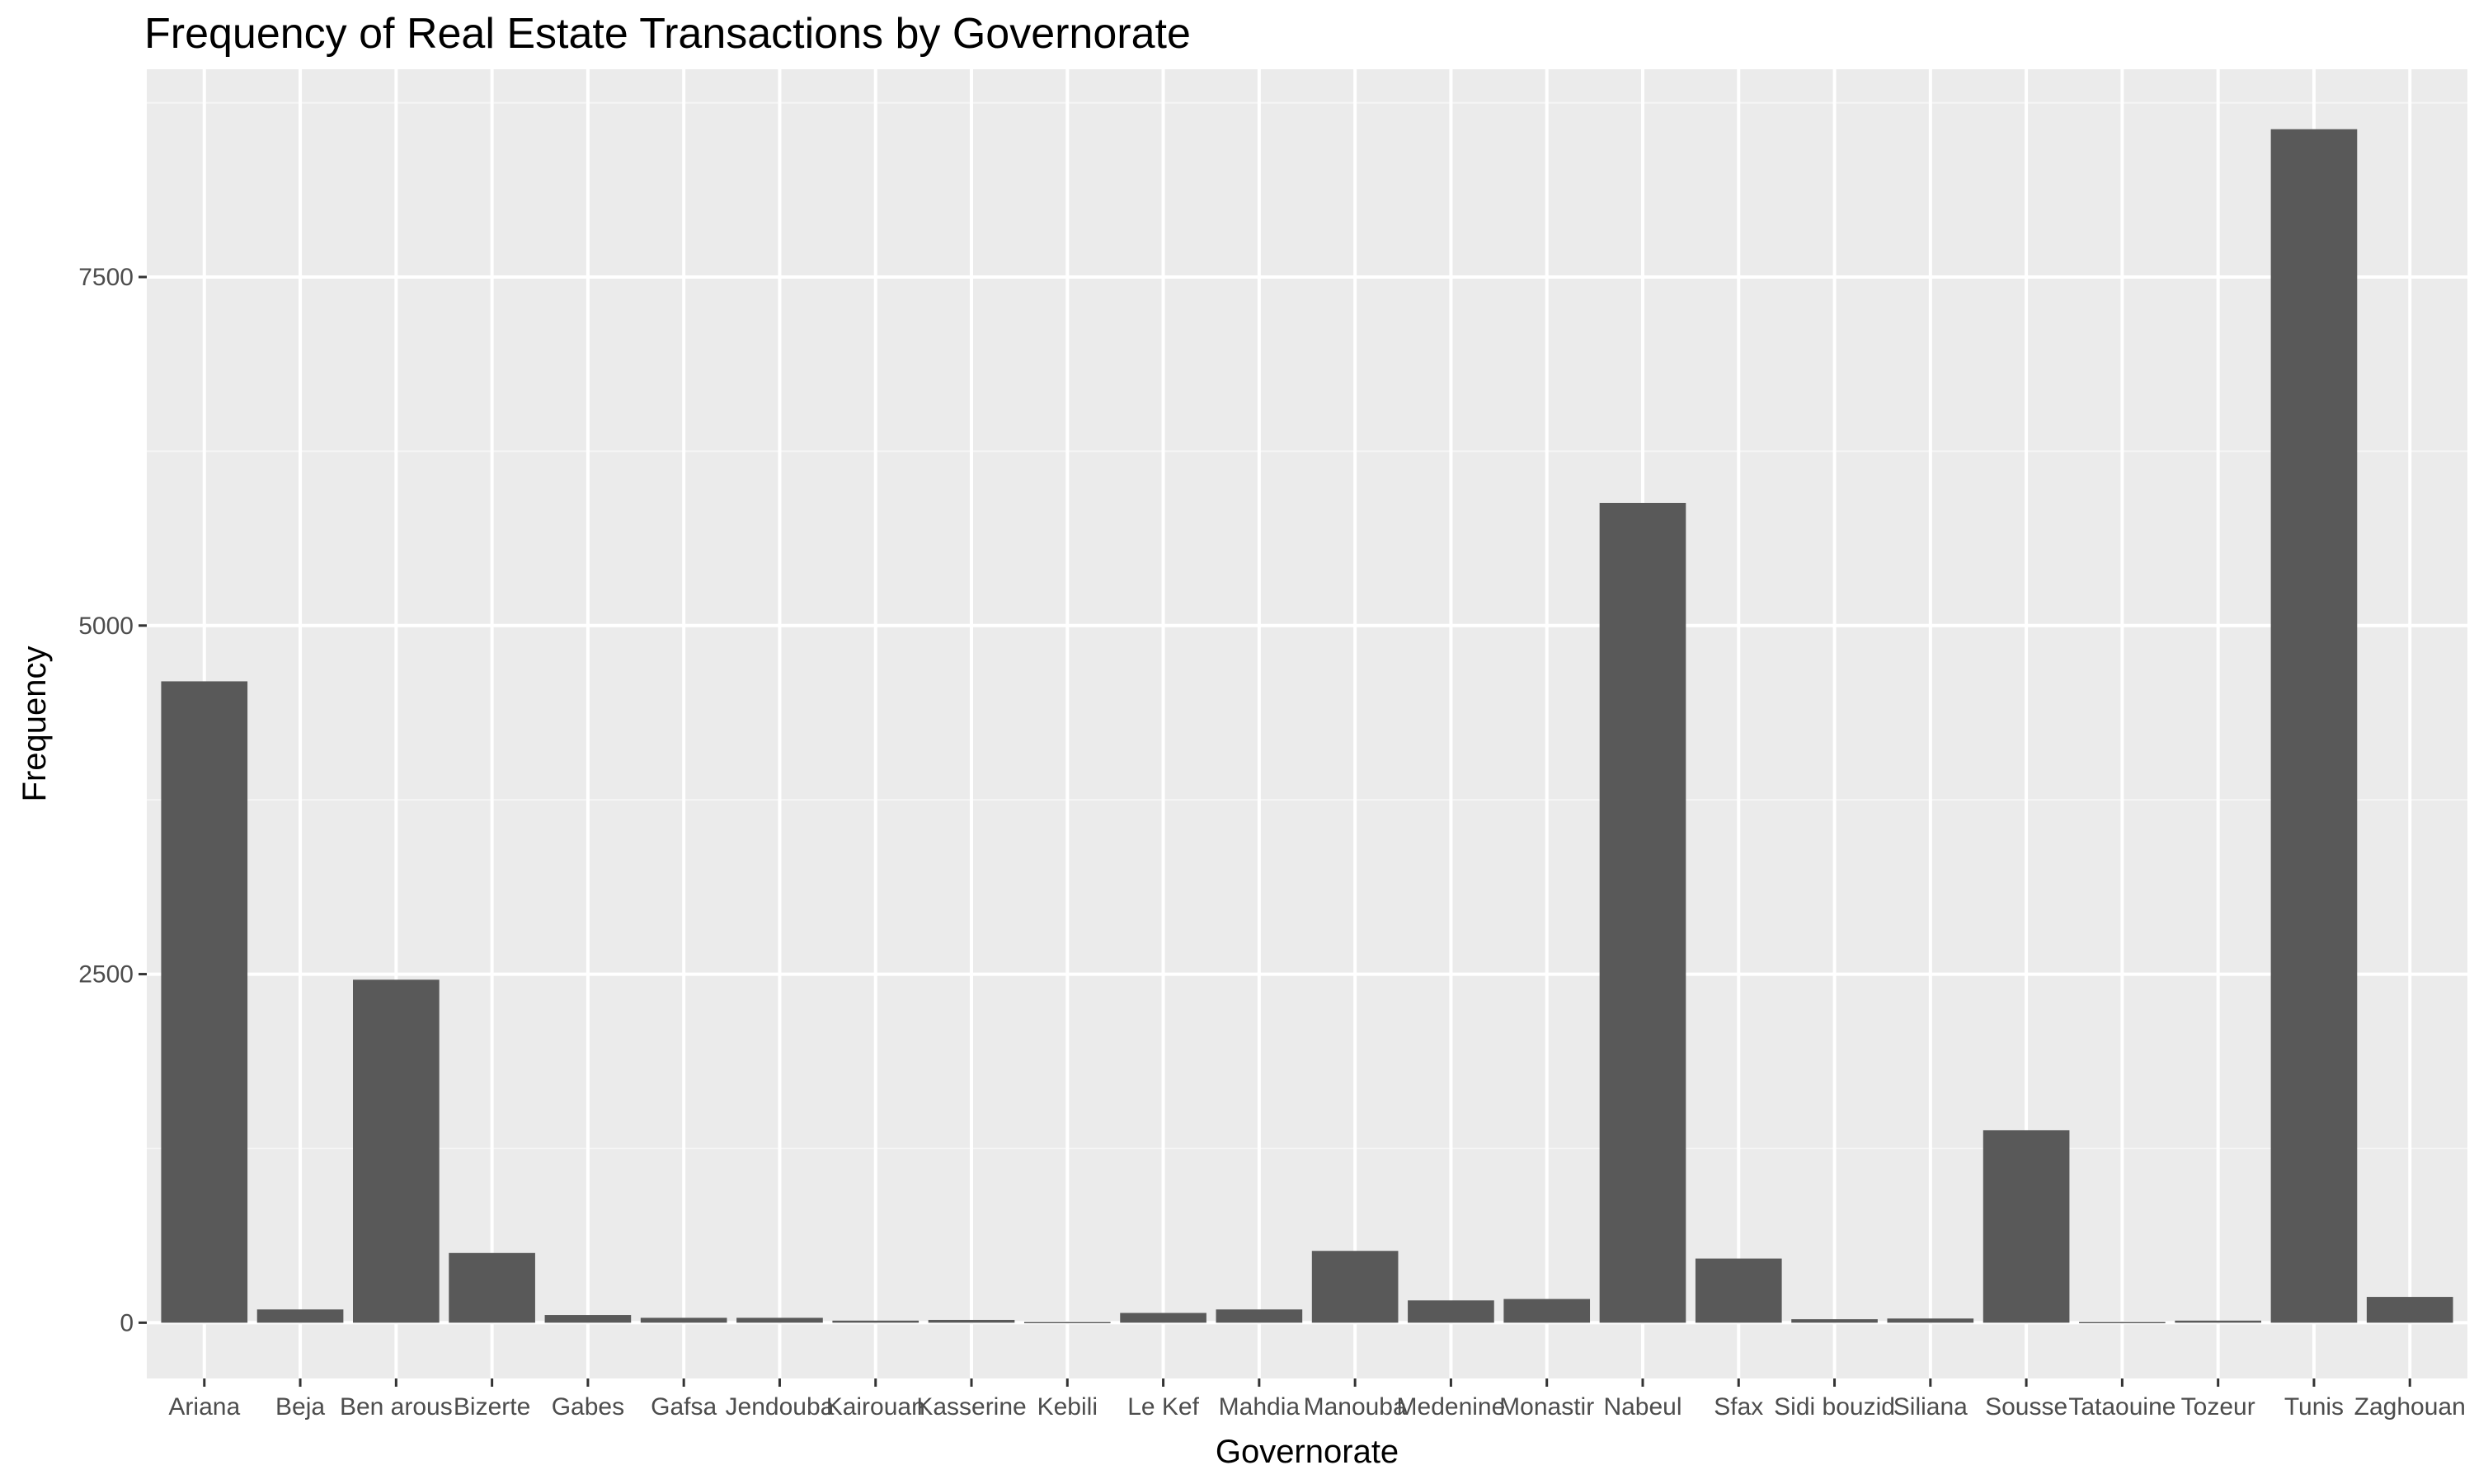 This screenshot has width=2474, height=1484. What do you see at coordinates (2026, 1407) in the screenshot?
I see `x-tick-label: Sousse` at bounding box center [2026, 1407].